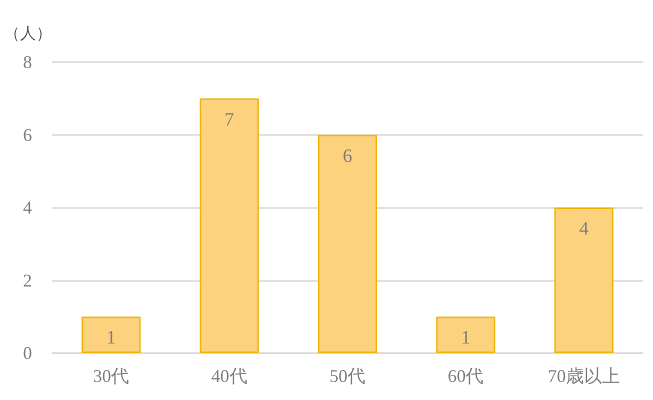 Image resolution: width=653 pixels, height=400 pixels. Describe the element at coordinates (28, 34) in the screenshot. I see `y-axis-title: （人）` at that location.